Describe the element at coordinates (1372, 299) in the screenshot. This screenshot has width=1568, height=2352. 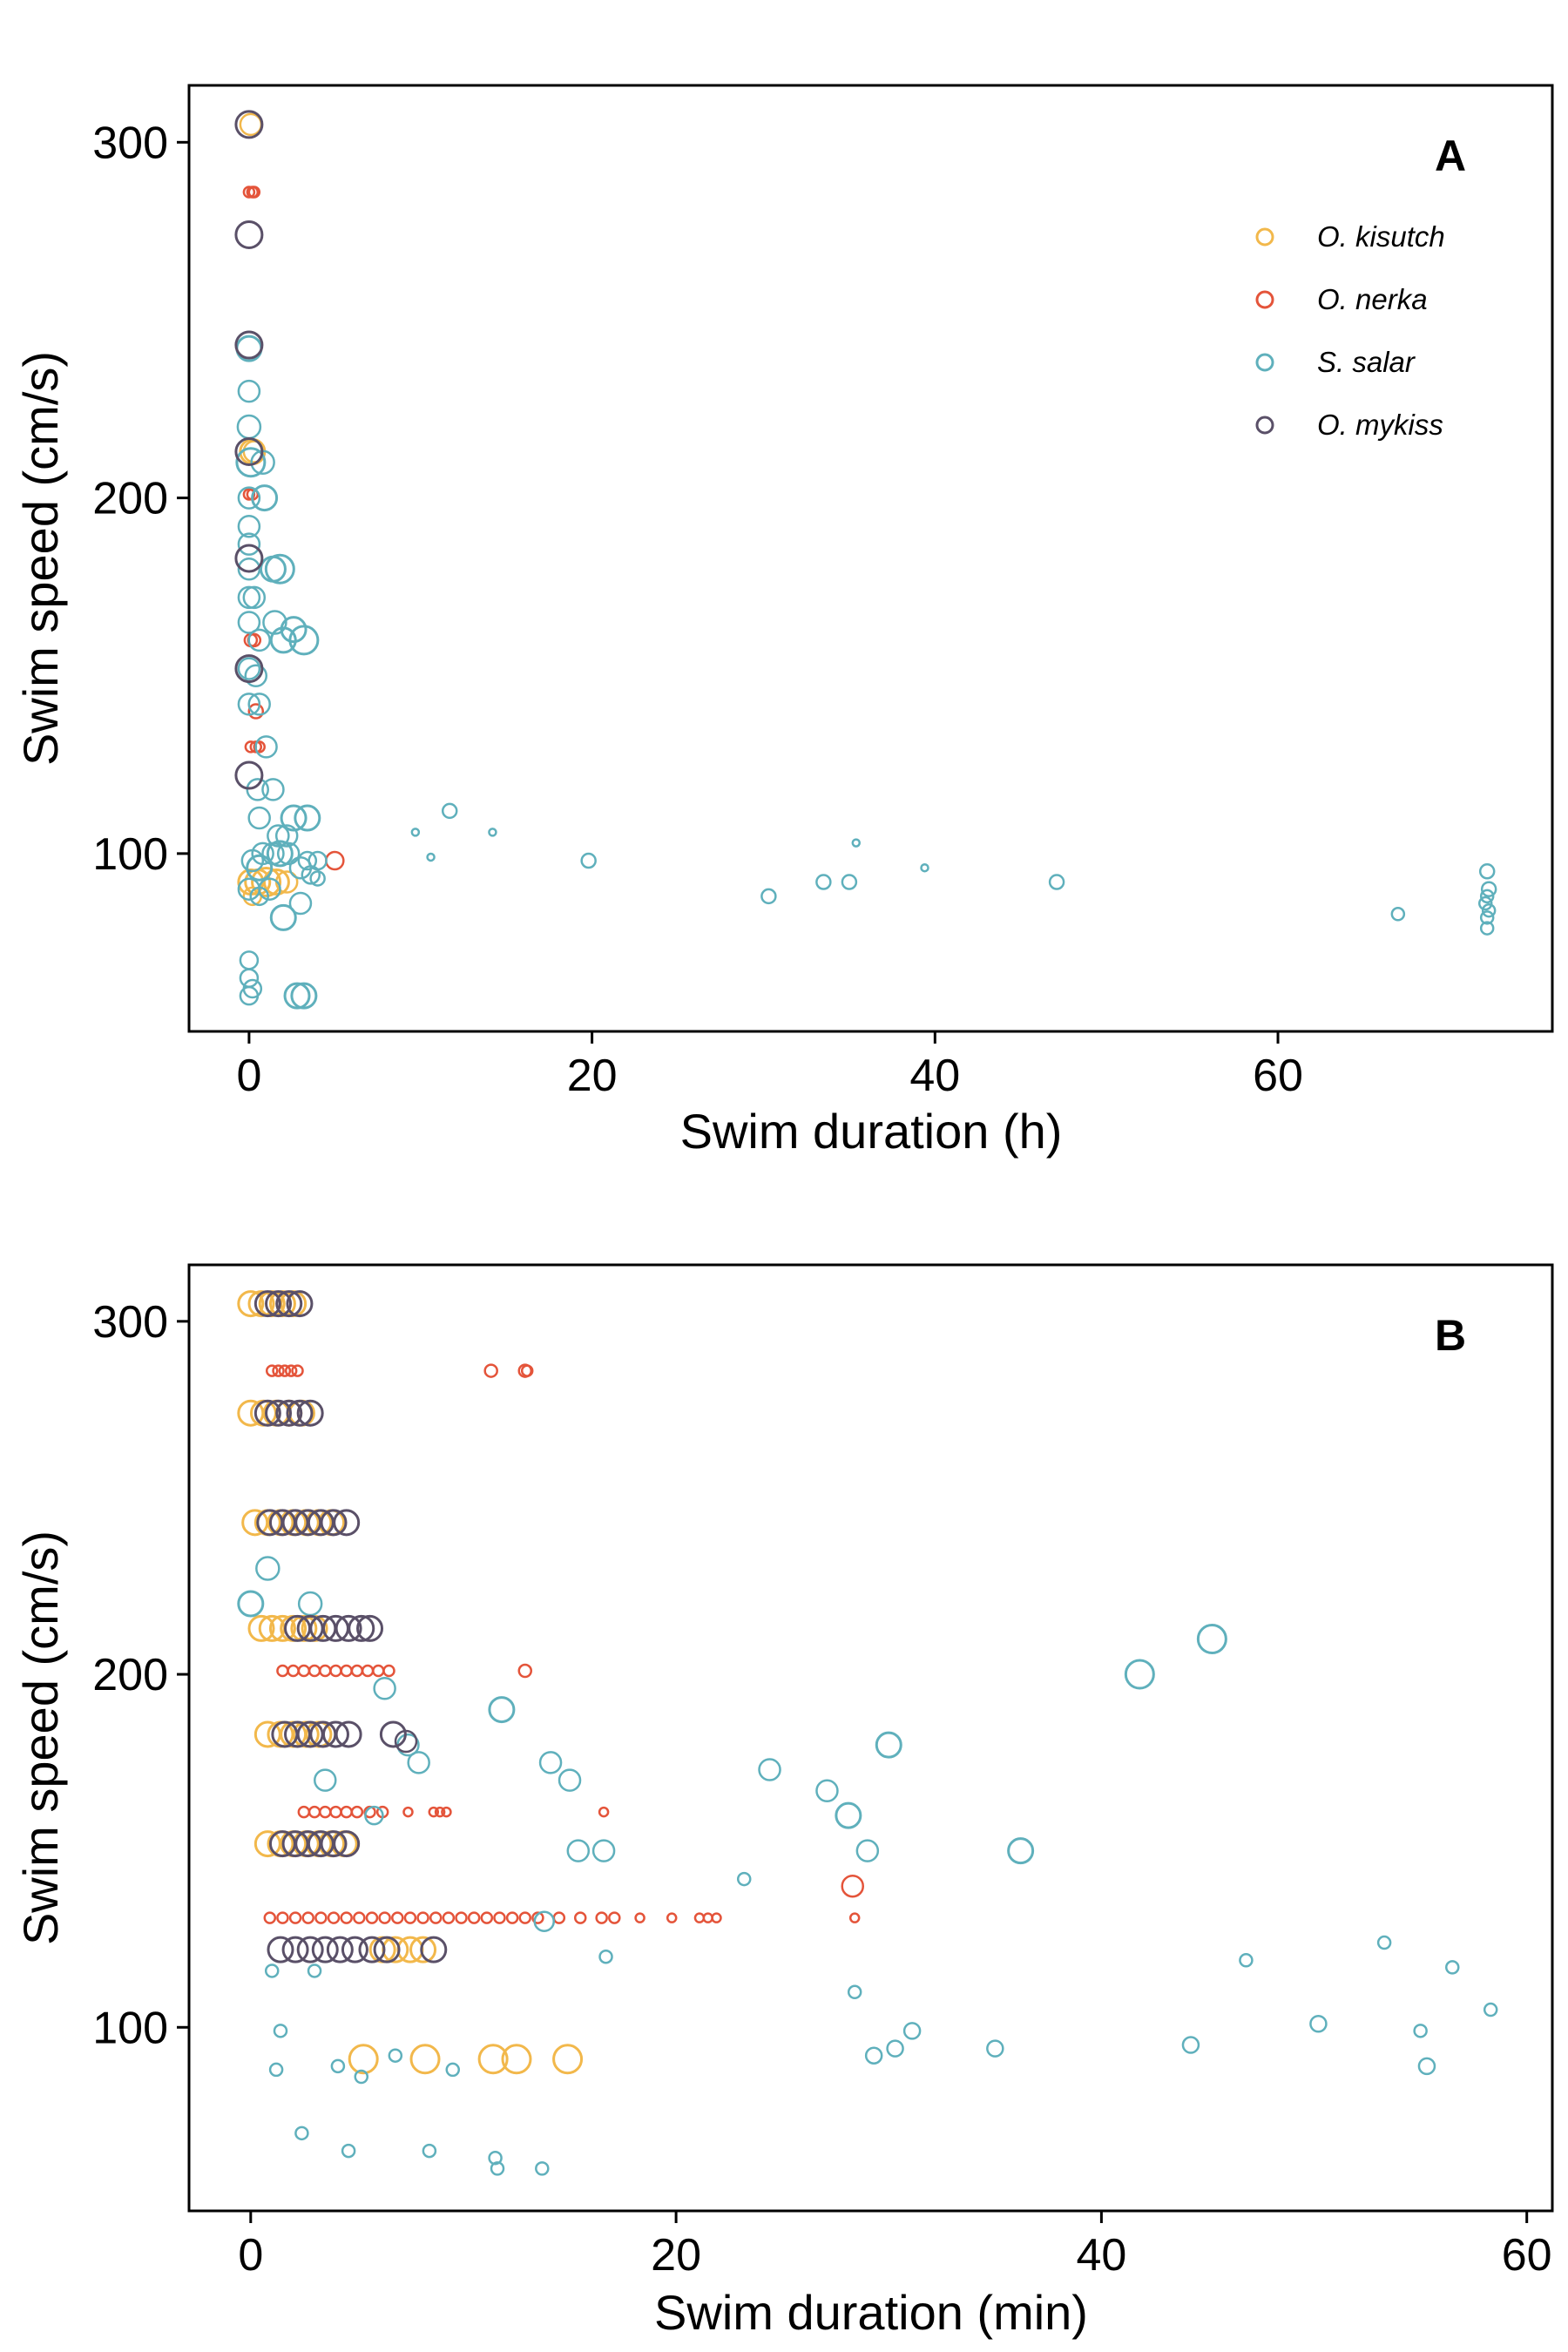
I see `legend-label-o-nerka: O. nerka` at that location.